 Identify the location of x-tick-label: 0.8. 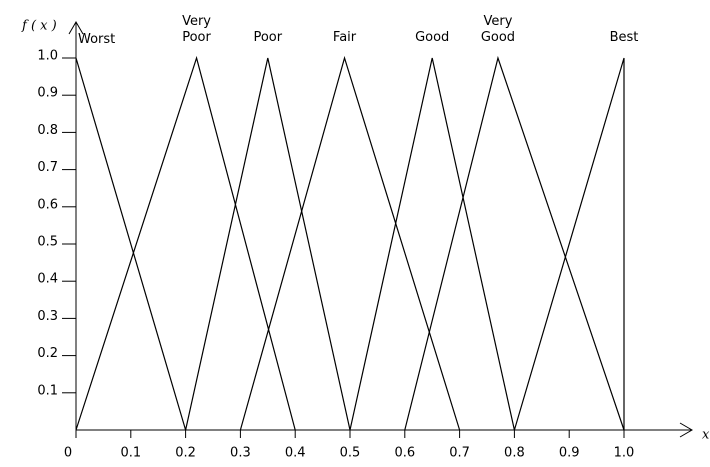
(514, 453).